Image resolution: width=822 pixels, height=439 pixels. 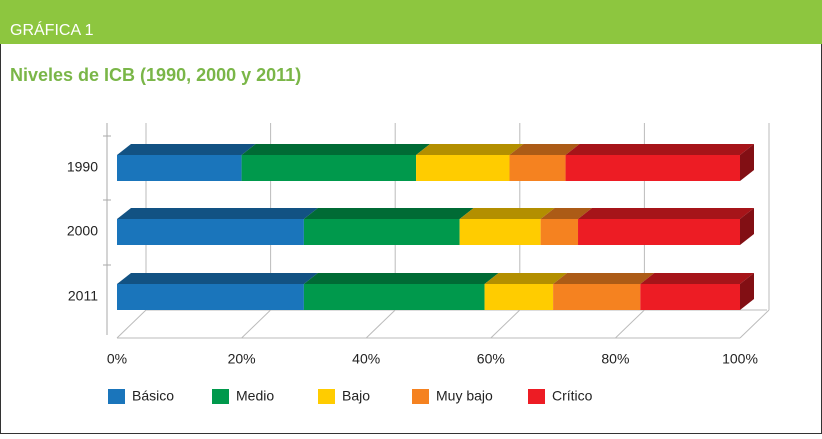 I want to click on legend-label: Bajo, so click(x=356, y=396).